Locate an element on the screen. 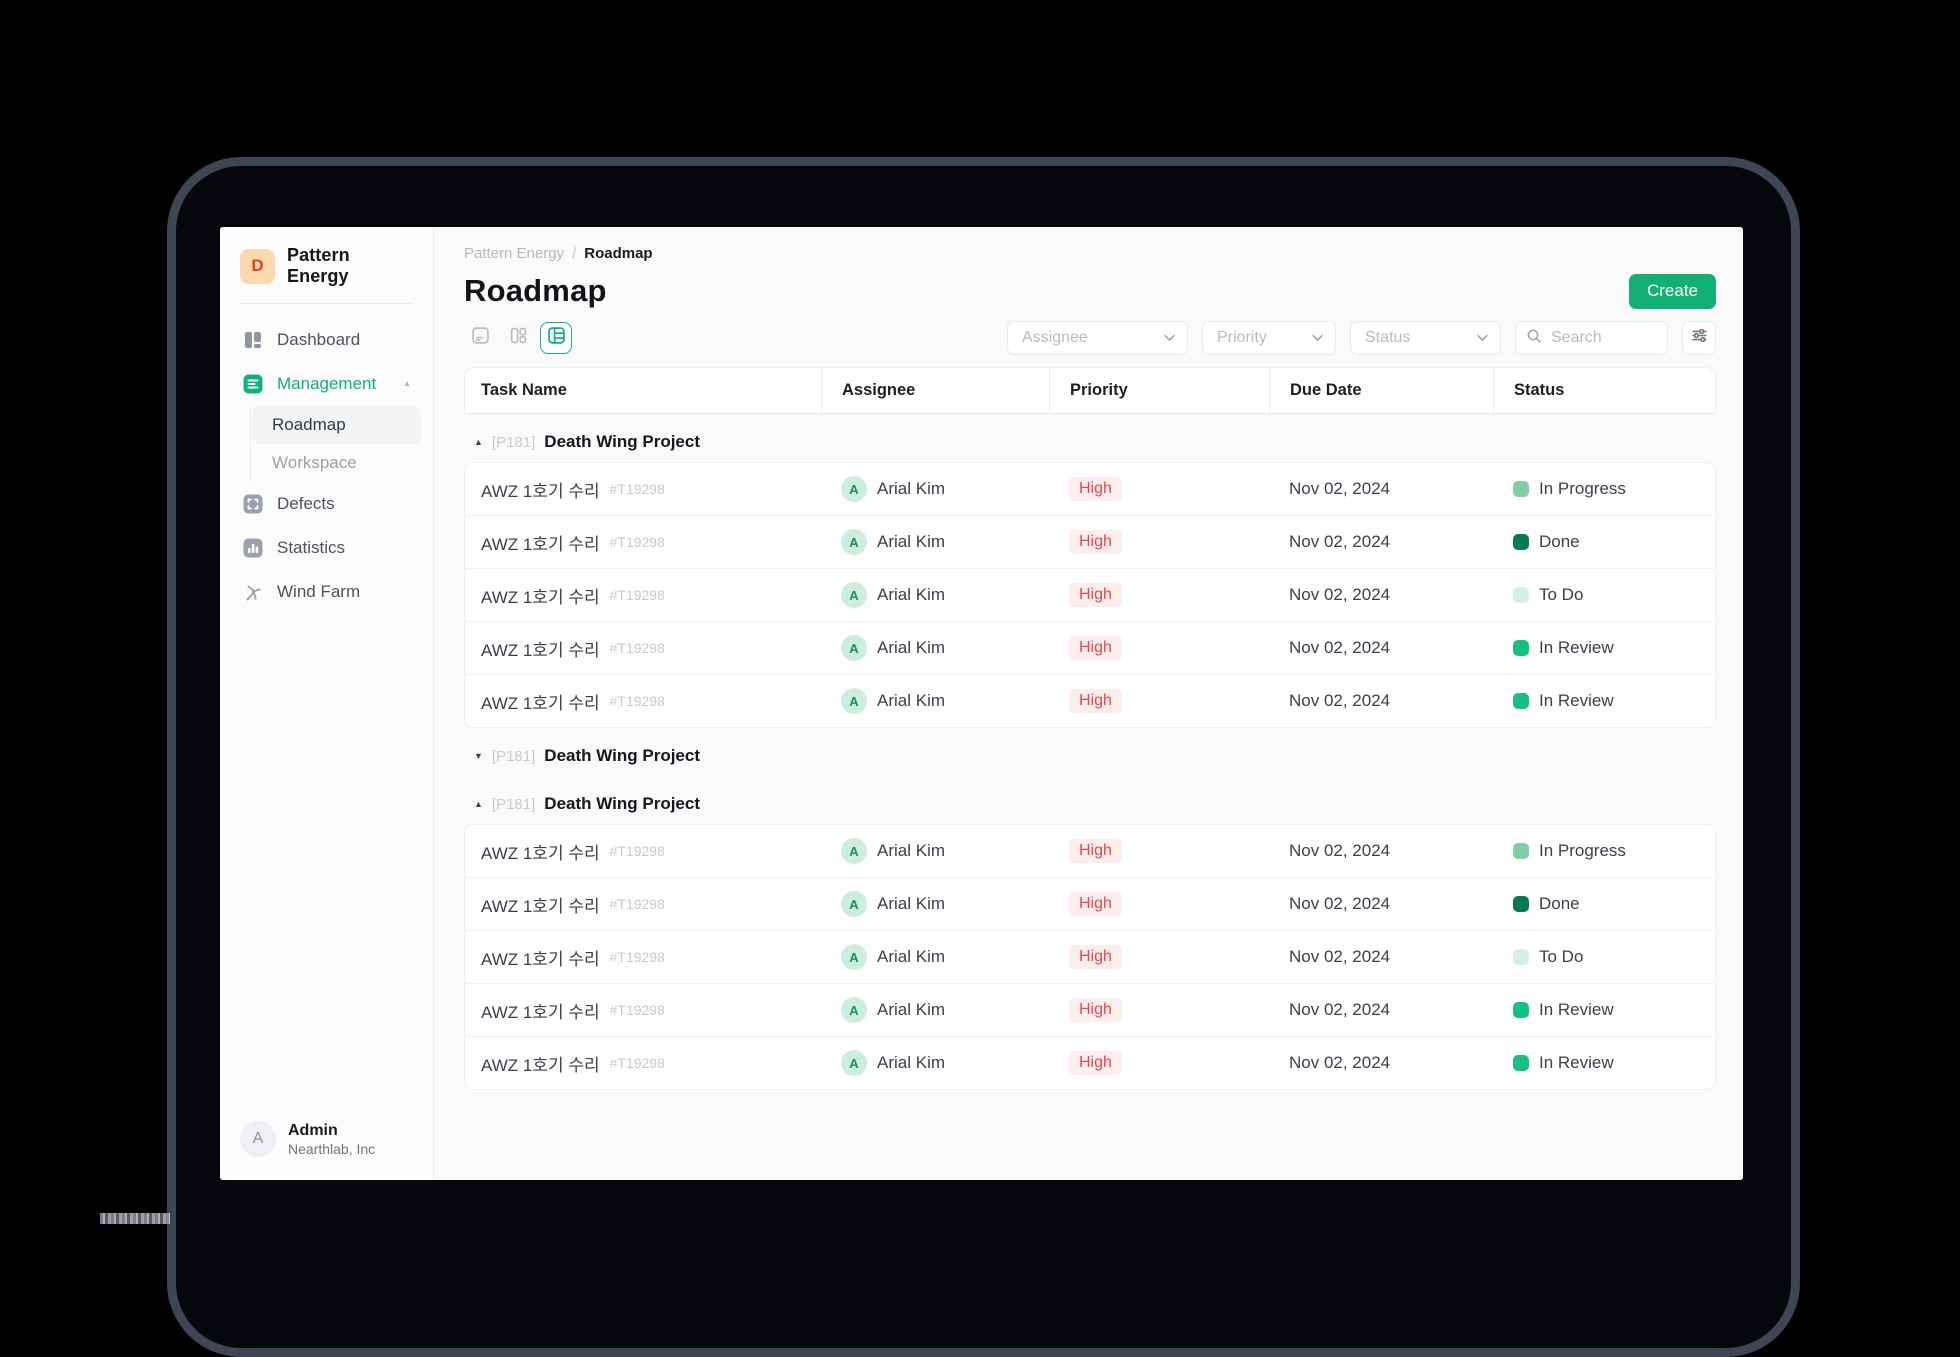 The image size is (1960, 1357). filter-settings-button is located at coordinates (1699, 338).